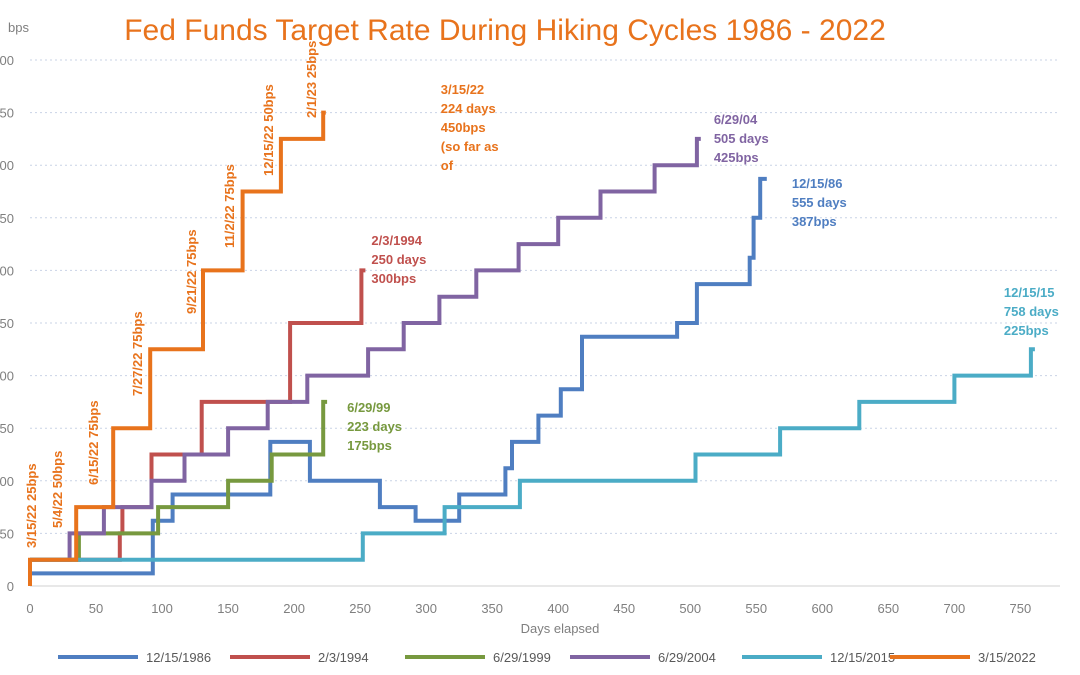  I want to click on x-tick-label: 100, so click(162, 608).